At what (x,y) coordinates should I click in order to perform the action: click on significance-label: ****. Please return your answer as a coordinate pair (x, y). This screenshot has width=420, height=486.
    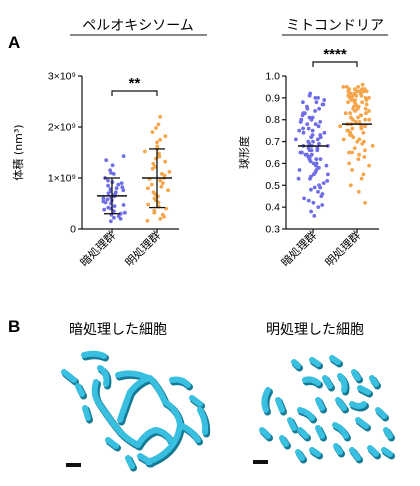
    Looking at the image, I should click on (335, 54).